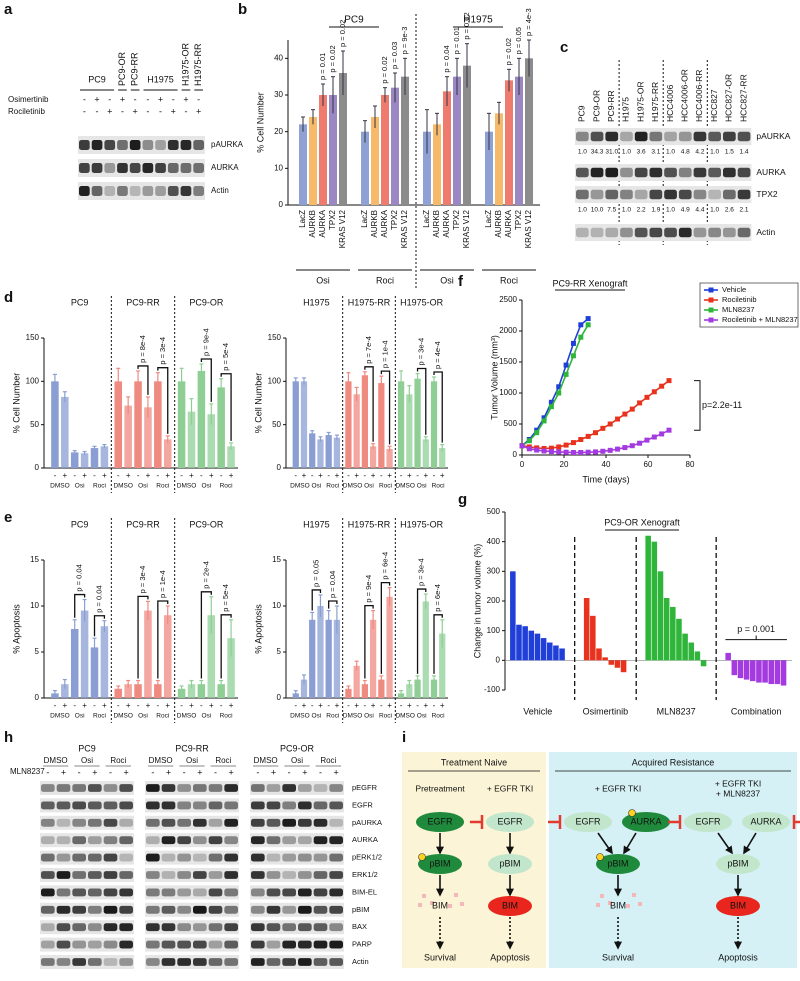 This screenshot has width=800, height=981. I want to click on cell-line: HCC4006-OR, so click(685, 95).